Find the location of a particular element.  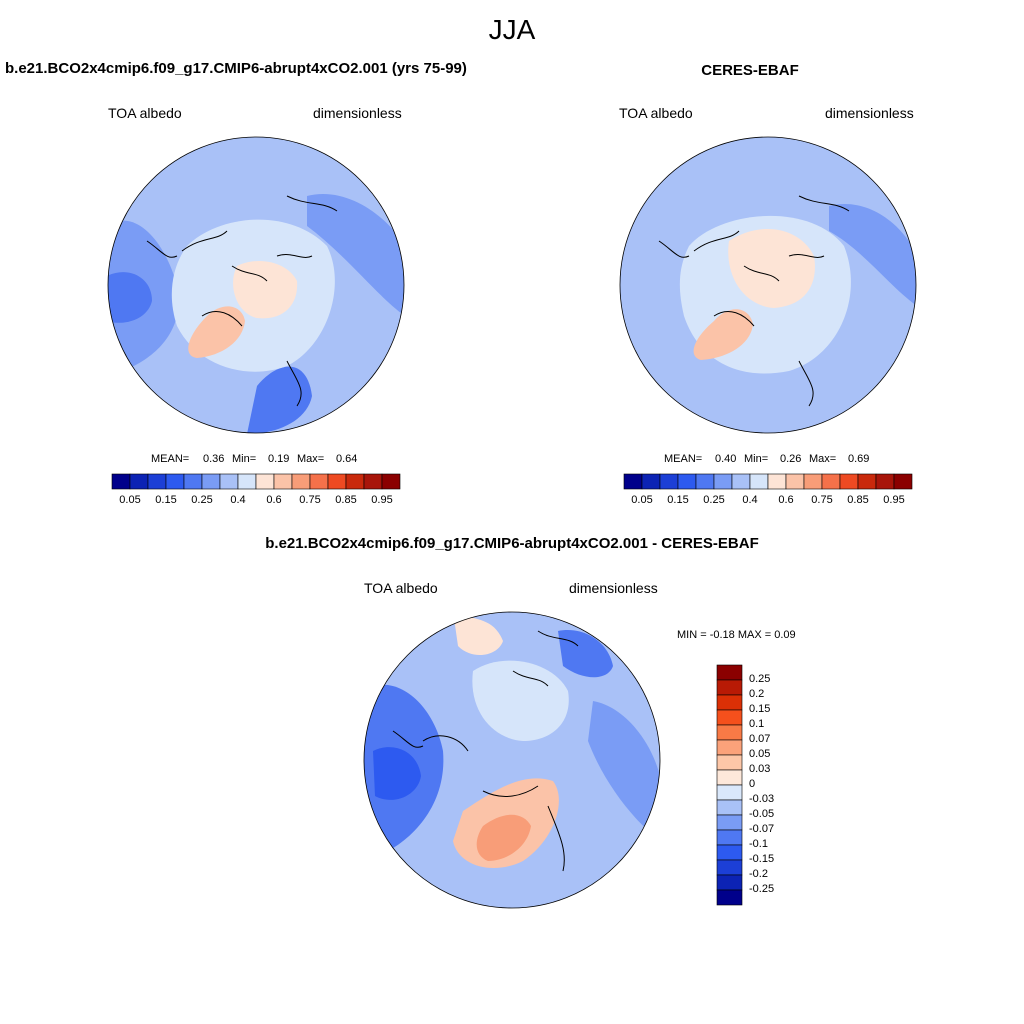

panel3-min-max-stats: MIN = -0.18 MAX = 0.09 is located at coordinates (736, 635).